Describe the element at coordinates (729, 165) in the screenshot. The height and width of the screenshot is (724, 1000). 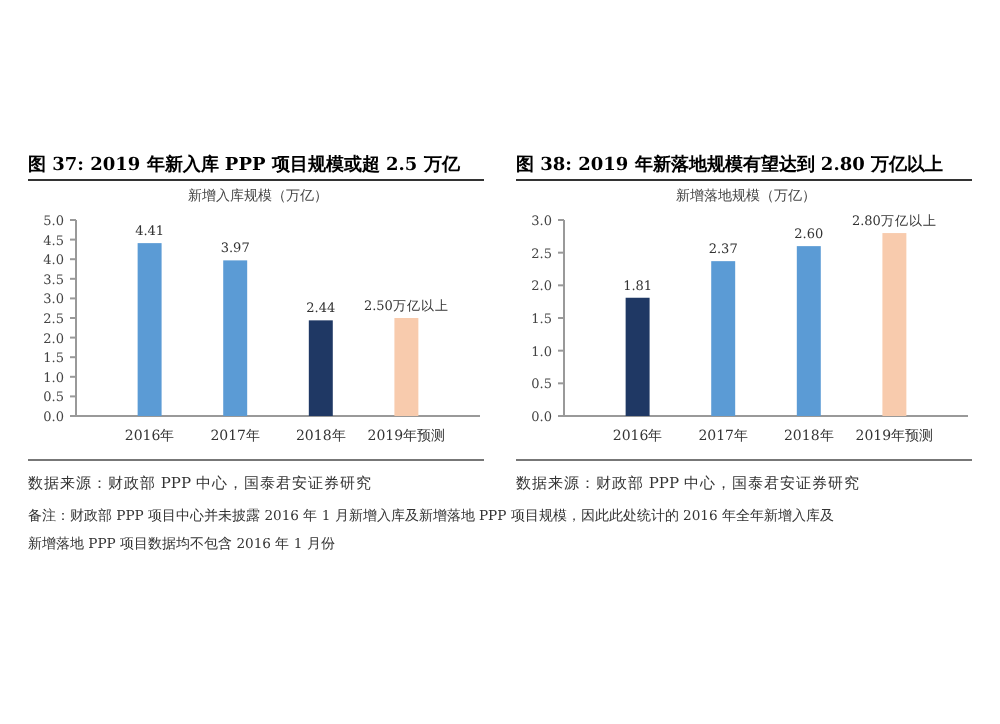
I see `chart-title: 图 38: 2019 年新落地规模有望达到 2.80 万亿以上` at that location.